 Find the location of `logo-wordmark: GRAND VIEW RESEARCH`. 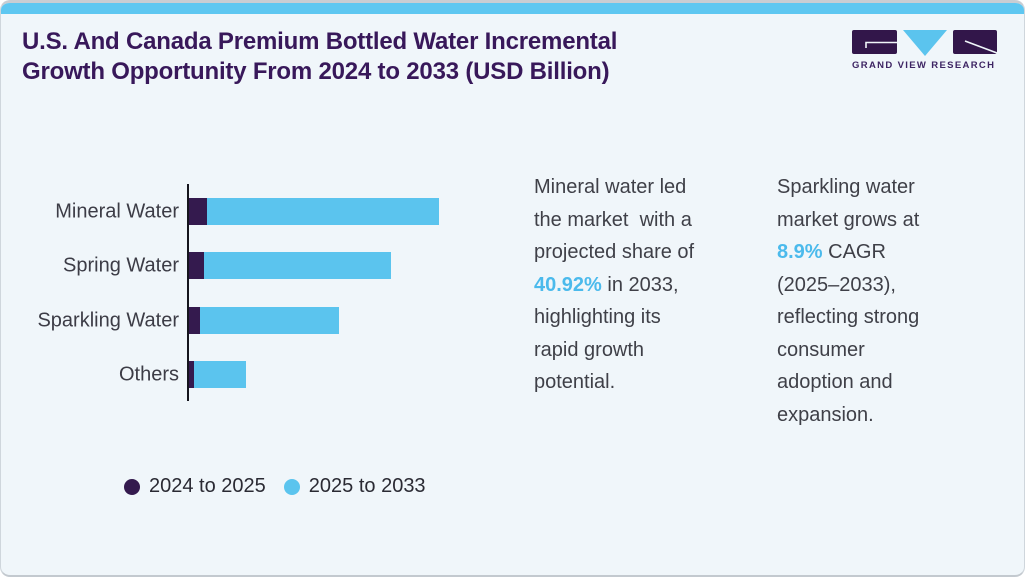

logo-wordmark: GRAND VIEW RESEARCH is located at coordinates (924, 65).